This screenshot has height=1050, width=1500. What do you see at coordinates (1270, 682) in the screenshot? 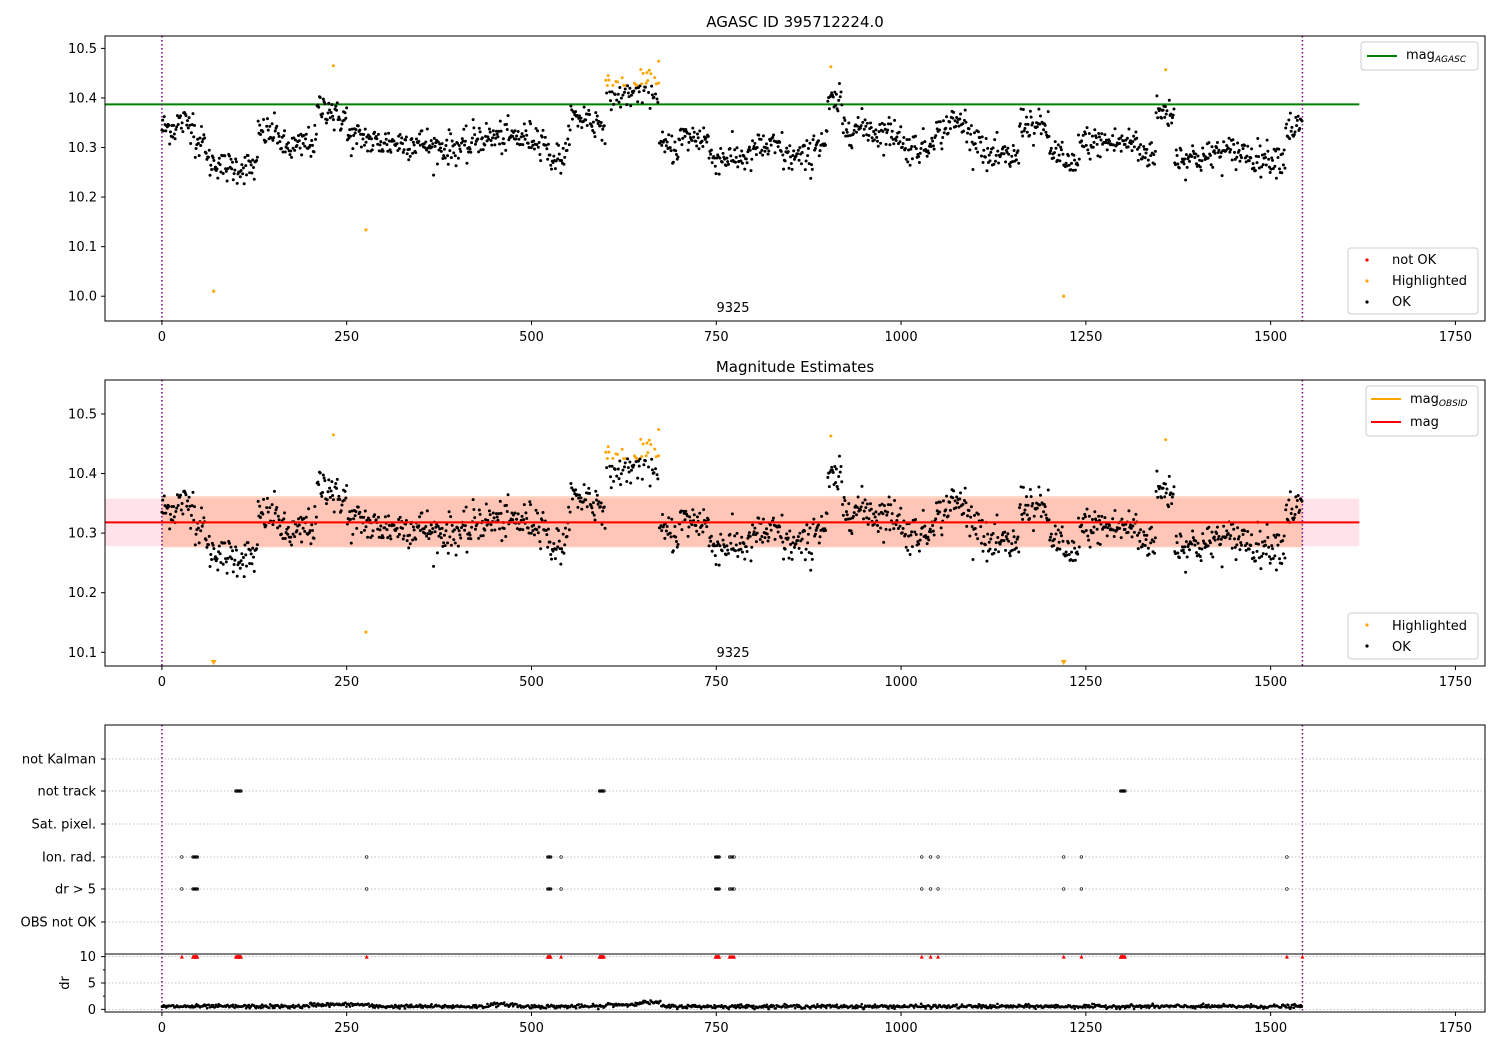
I see `x-tick-label: 1500` at bounding box center [1270, 682].